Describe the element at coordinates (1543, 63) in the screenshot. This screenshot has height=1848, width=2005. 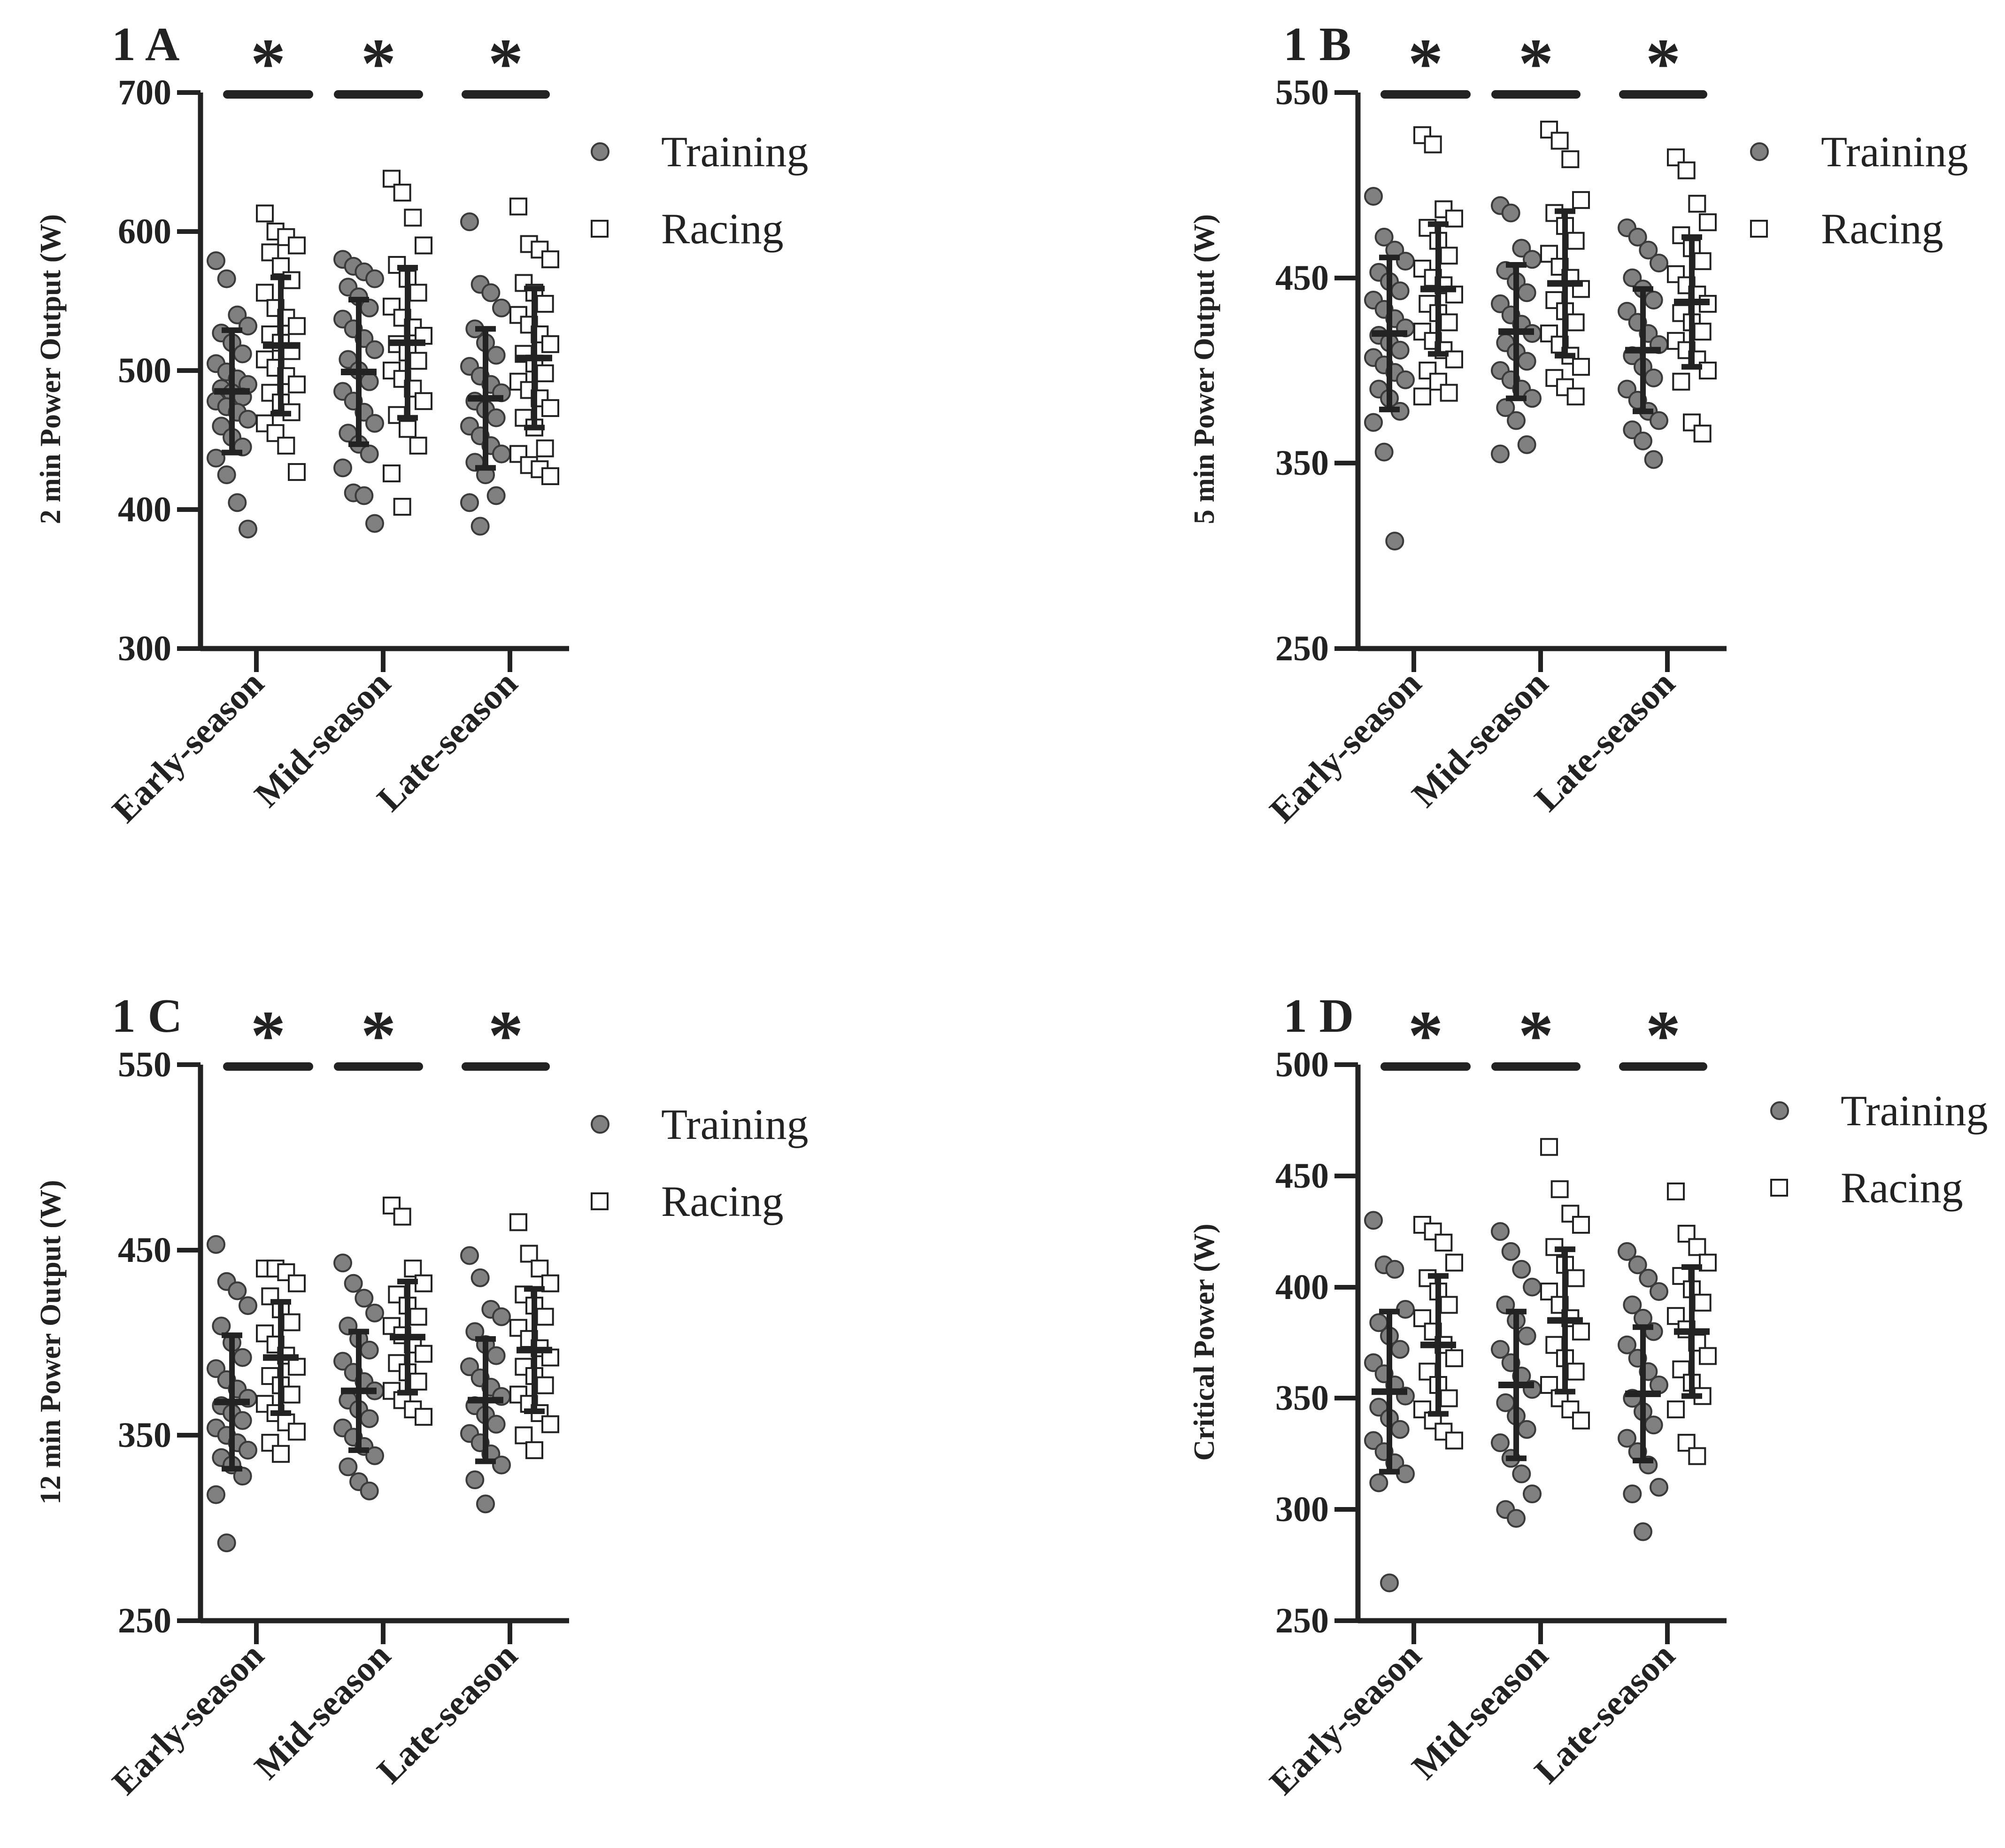
I see `significance-markers: * * *` at that location.